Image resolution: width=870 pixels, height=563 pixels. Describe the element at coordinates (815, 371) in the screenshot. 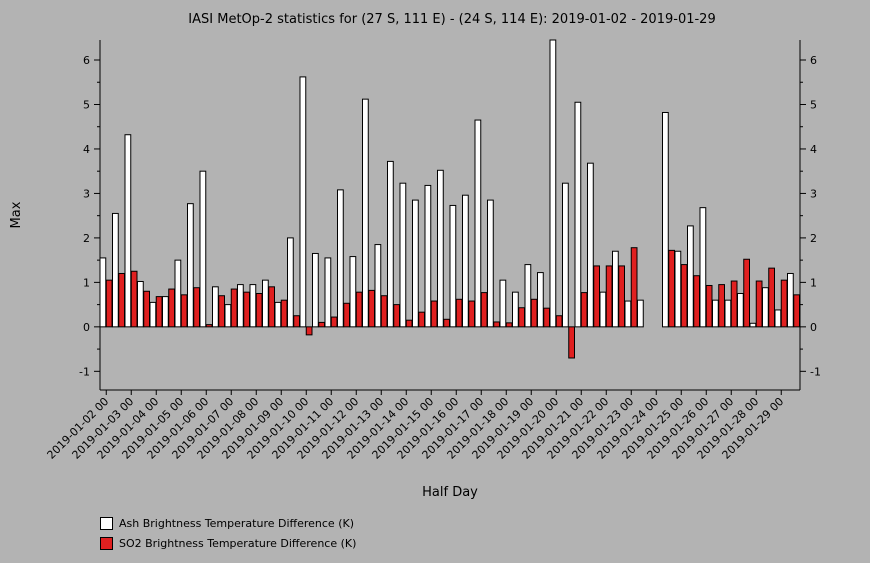

I see `y-tick-label-right: -1` at that location.